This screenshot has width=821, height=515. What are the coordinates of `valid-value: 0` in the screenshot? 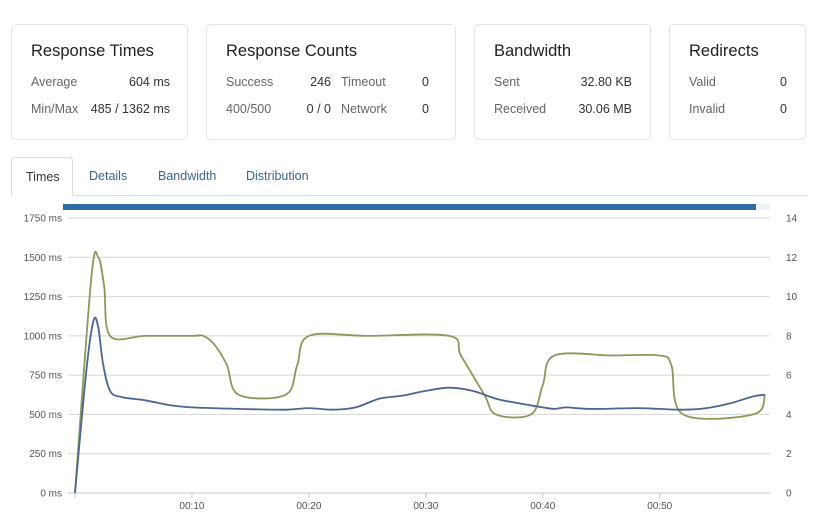 It's located at (783, 82).